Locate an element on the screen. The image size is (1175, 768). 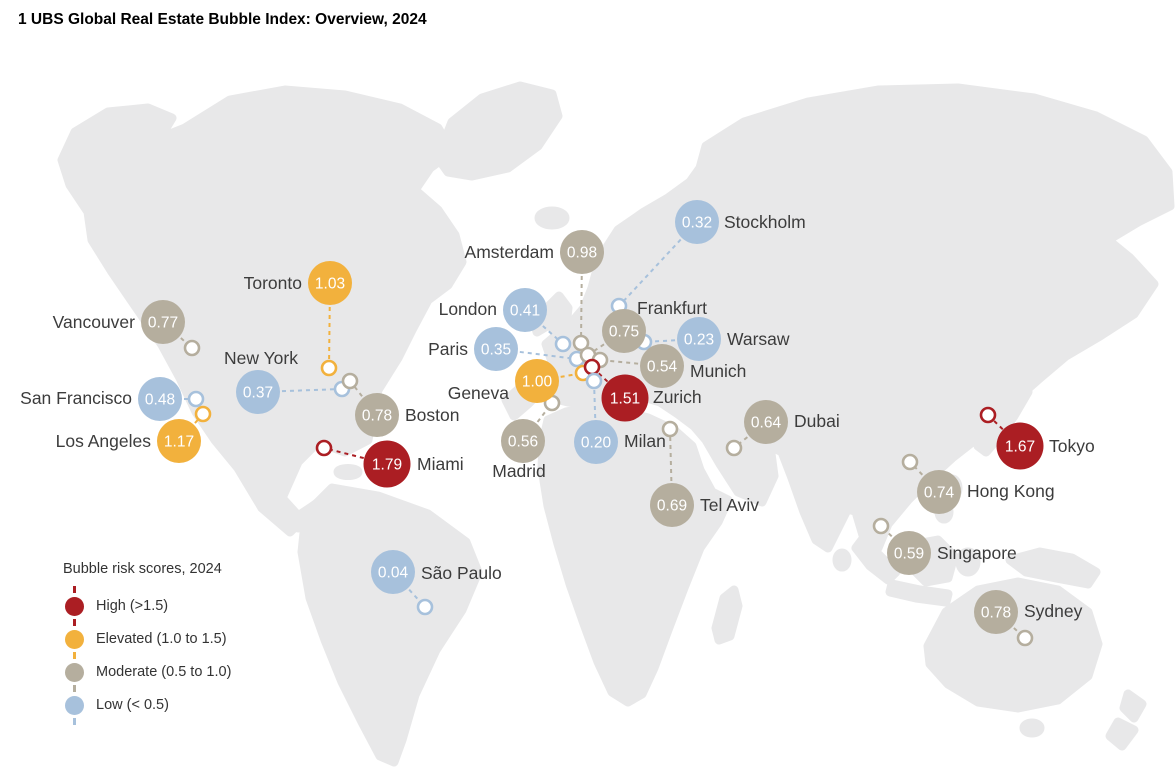
city-label-miami: Miami is located at coordinates (440, 464).